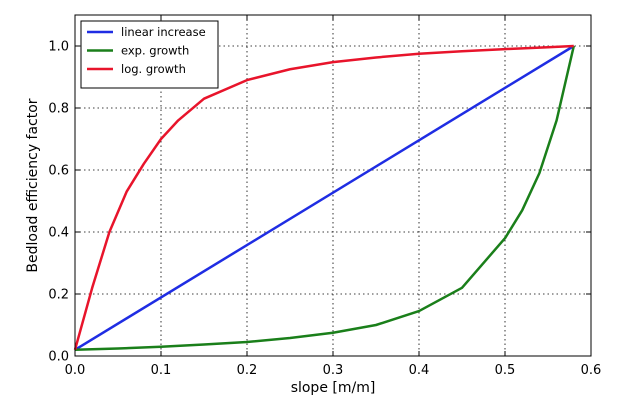  Describe the element at coordinates (58, 233) in the screenshot. I see `y-tick-label: 0.4` at that location.